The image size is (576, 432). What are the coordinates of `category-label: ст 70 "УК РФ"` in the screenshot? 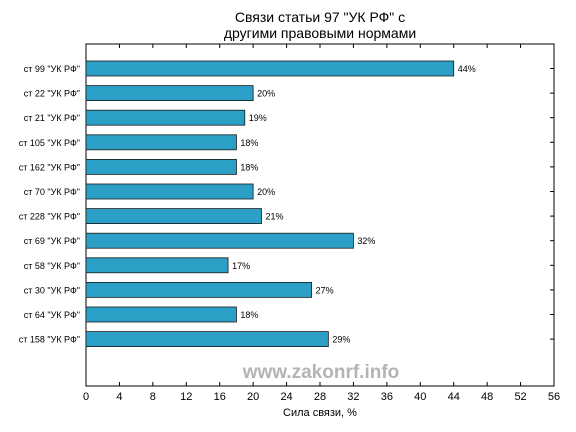 It's located at (52, 192).